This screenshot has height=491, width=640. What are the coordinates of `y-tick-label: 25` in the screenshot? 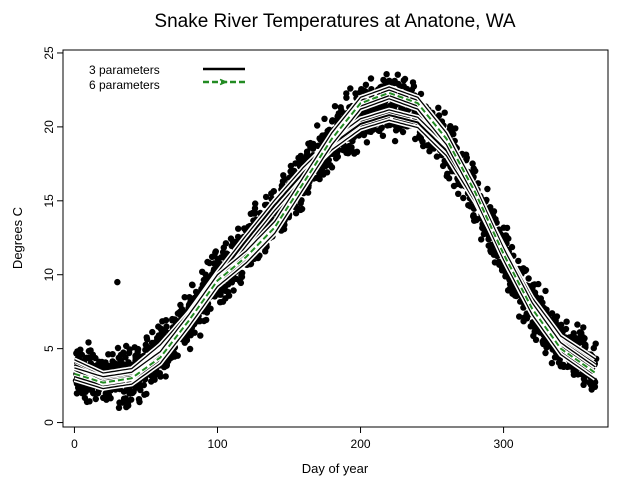 It's located at (49, 53).